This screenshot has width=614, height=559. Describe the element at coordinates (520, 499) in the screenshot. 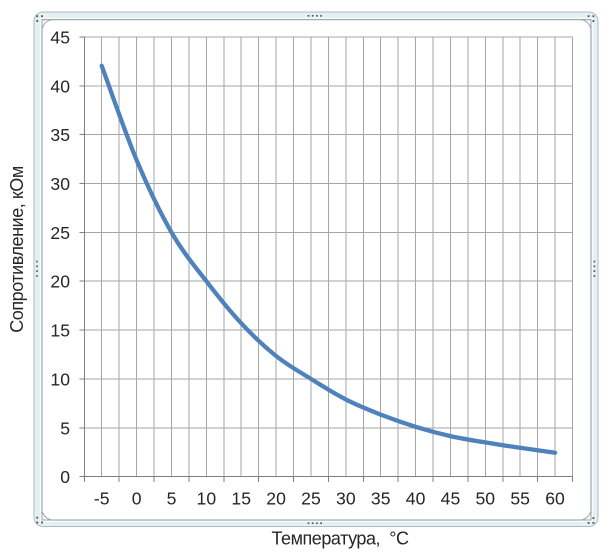

I see `svg-text: 55` at that location.